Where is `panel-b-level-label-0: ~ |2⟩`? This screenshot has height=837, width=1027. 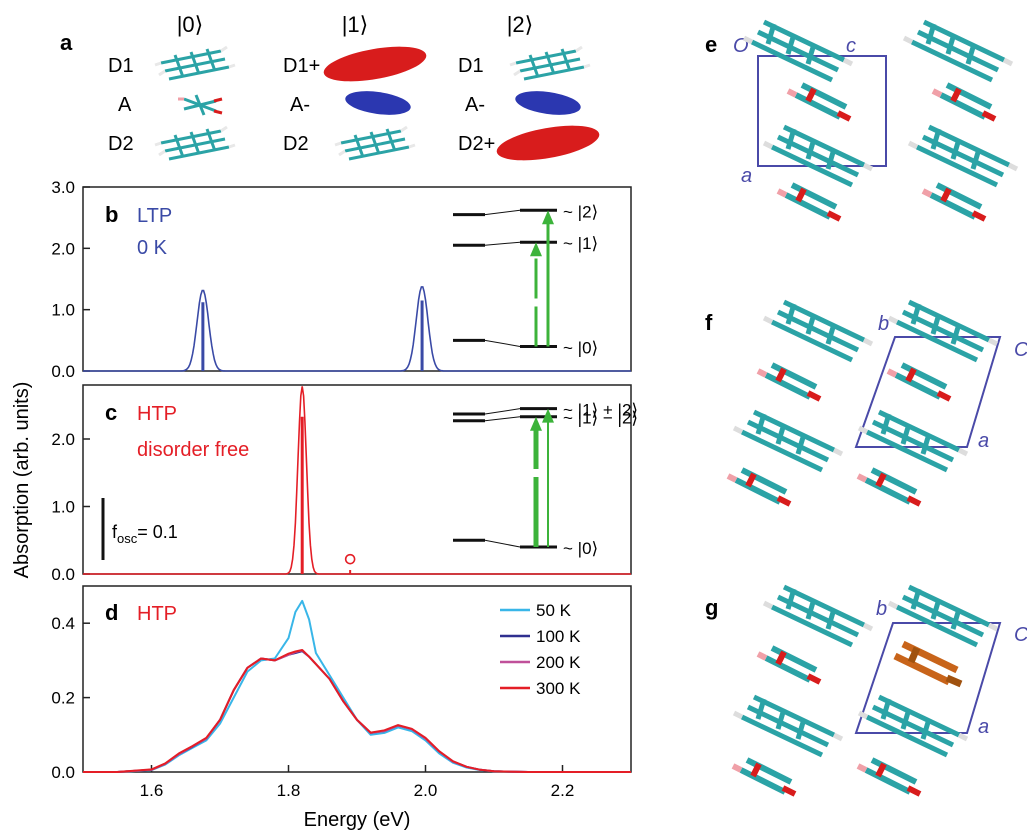 panel-b-level-label-0: ~ |2⟩ is located at coordinates (580, 211).